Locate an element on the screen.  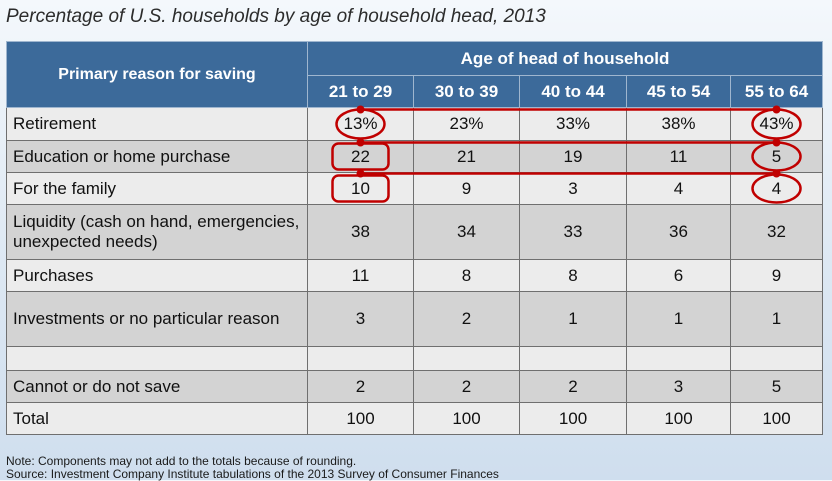
row-header: Primary reason for saving is located at coordinates (157, 74).